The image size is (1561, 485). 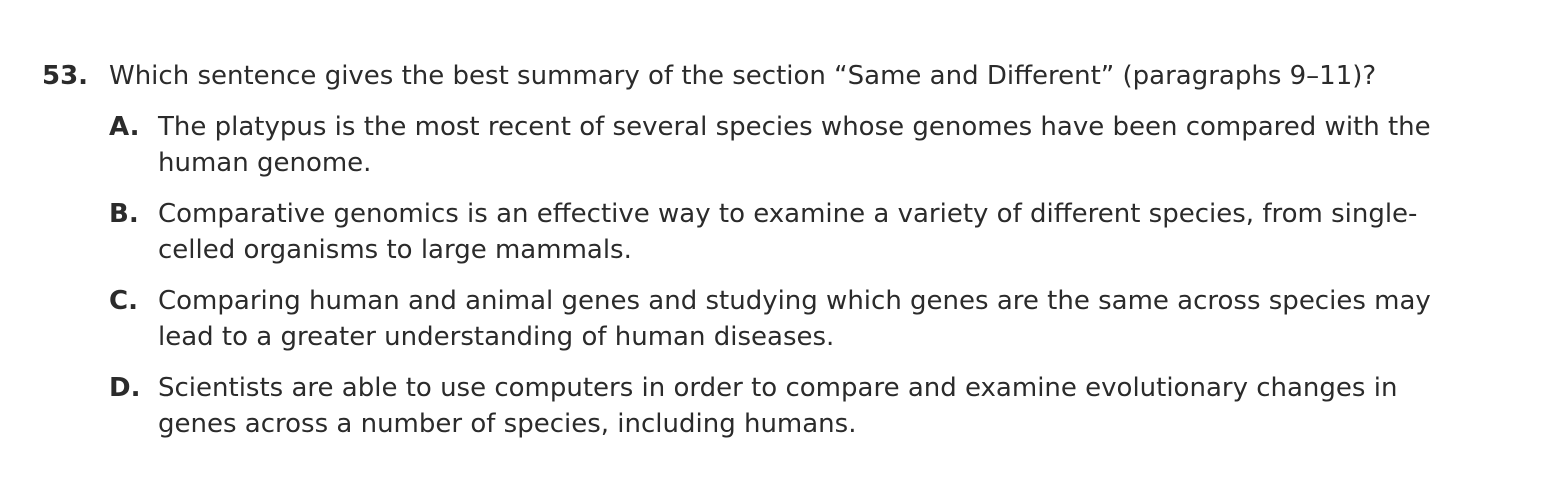 I want to click on choice-letter: A., so click(x=124, y=127).